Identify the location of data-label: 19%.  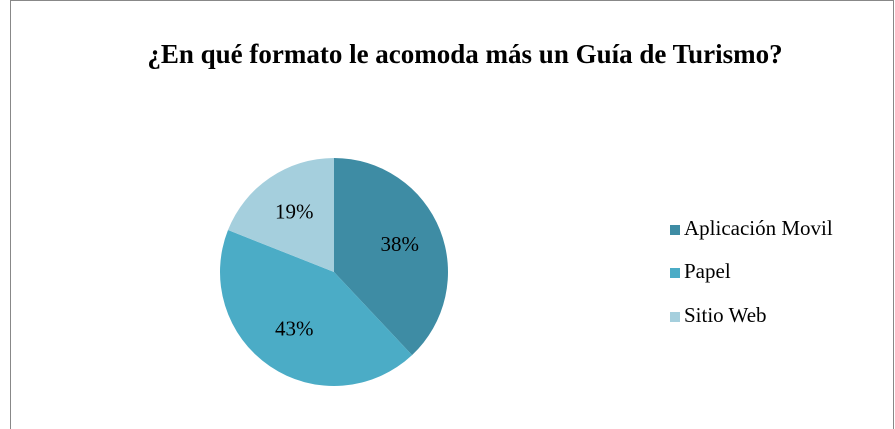
(294, 211).